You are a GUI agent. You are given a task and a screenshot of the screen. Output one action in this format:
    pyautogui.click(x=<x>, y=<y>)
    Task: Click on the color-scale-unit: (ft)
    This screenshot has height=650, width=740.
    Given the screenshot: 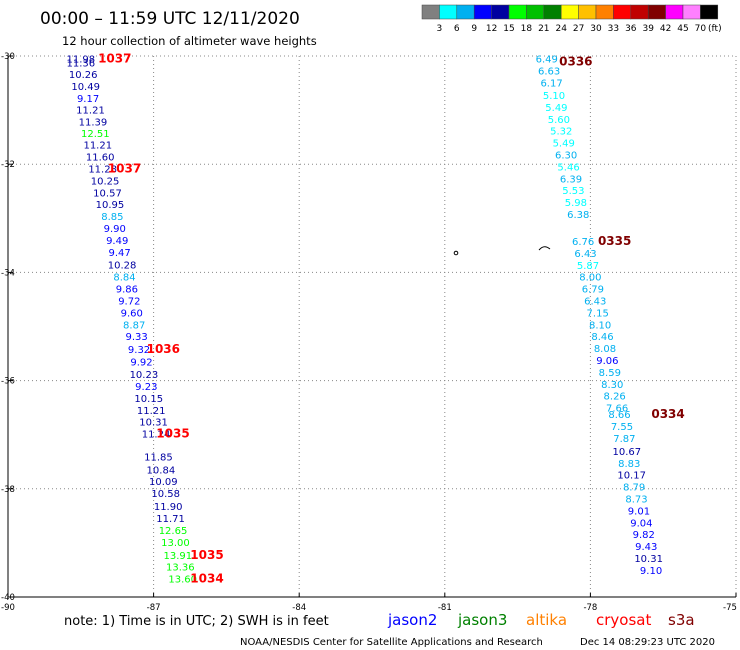 What is the action you would take?
    pyautogui.click(x=715, y=29)
    